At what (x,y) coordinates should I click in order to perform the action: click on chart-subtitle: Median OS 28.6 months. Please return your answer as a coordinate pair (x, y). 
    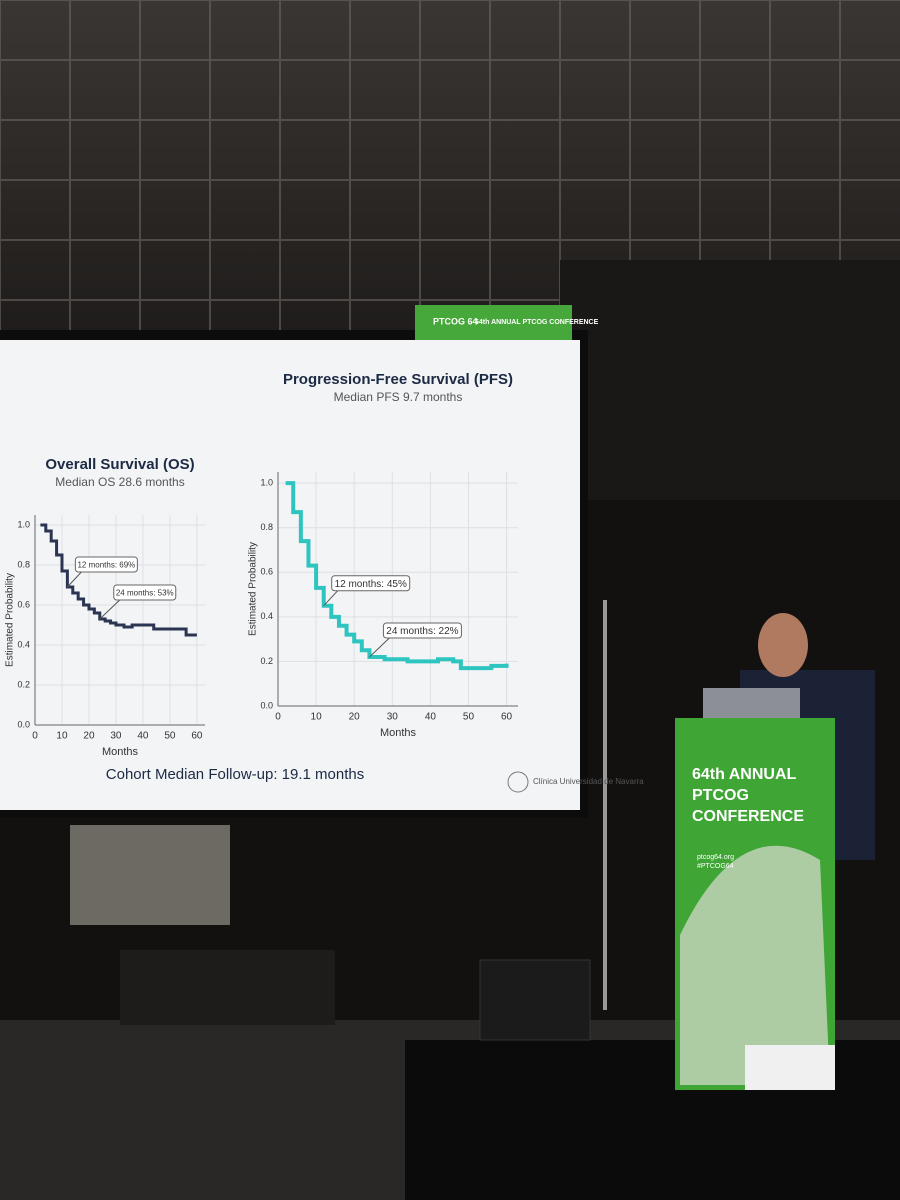
    Looking at the image, I should click on (119, 482).